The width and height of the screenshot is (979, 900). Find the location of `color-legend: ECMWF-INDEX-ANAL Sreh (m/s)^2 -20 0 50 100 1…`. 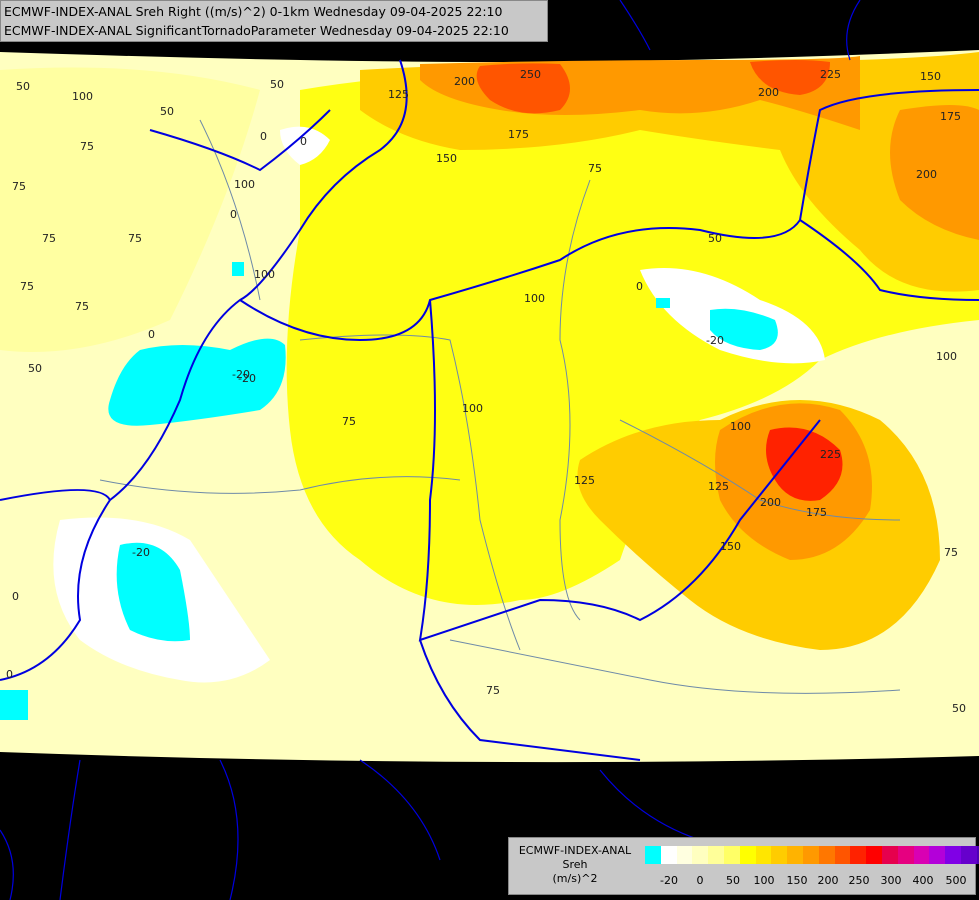

color-legend: ECMWF-INDEX-ANAL Sreh (m/s)^2 -20 0 50 100 1… is located at coordinates (743, 866).